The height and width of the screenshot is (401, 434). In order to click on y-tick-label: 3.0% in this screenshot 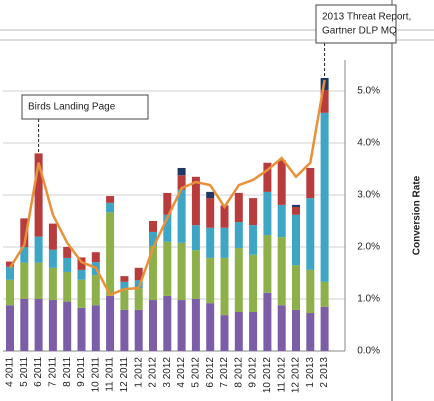, I will do `click(368, 195)`.